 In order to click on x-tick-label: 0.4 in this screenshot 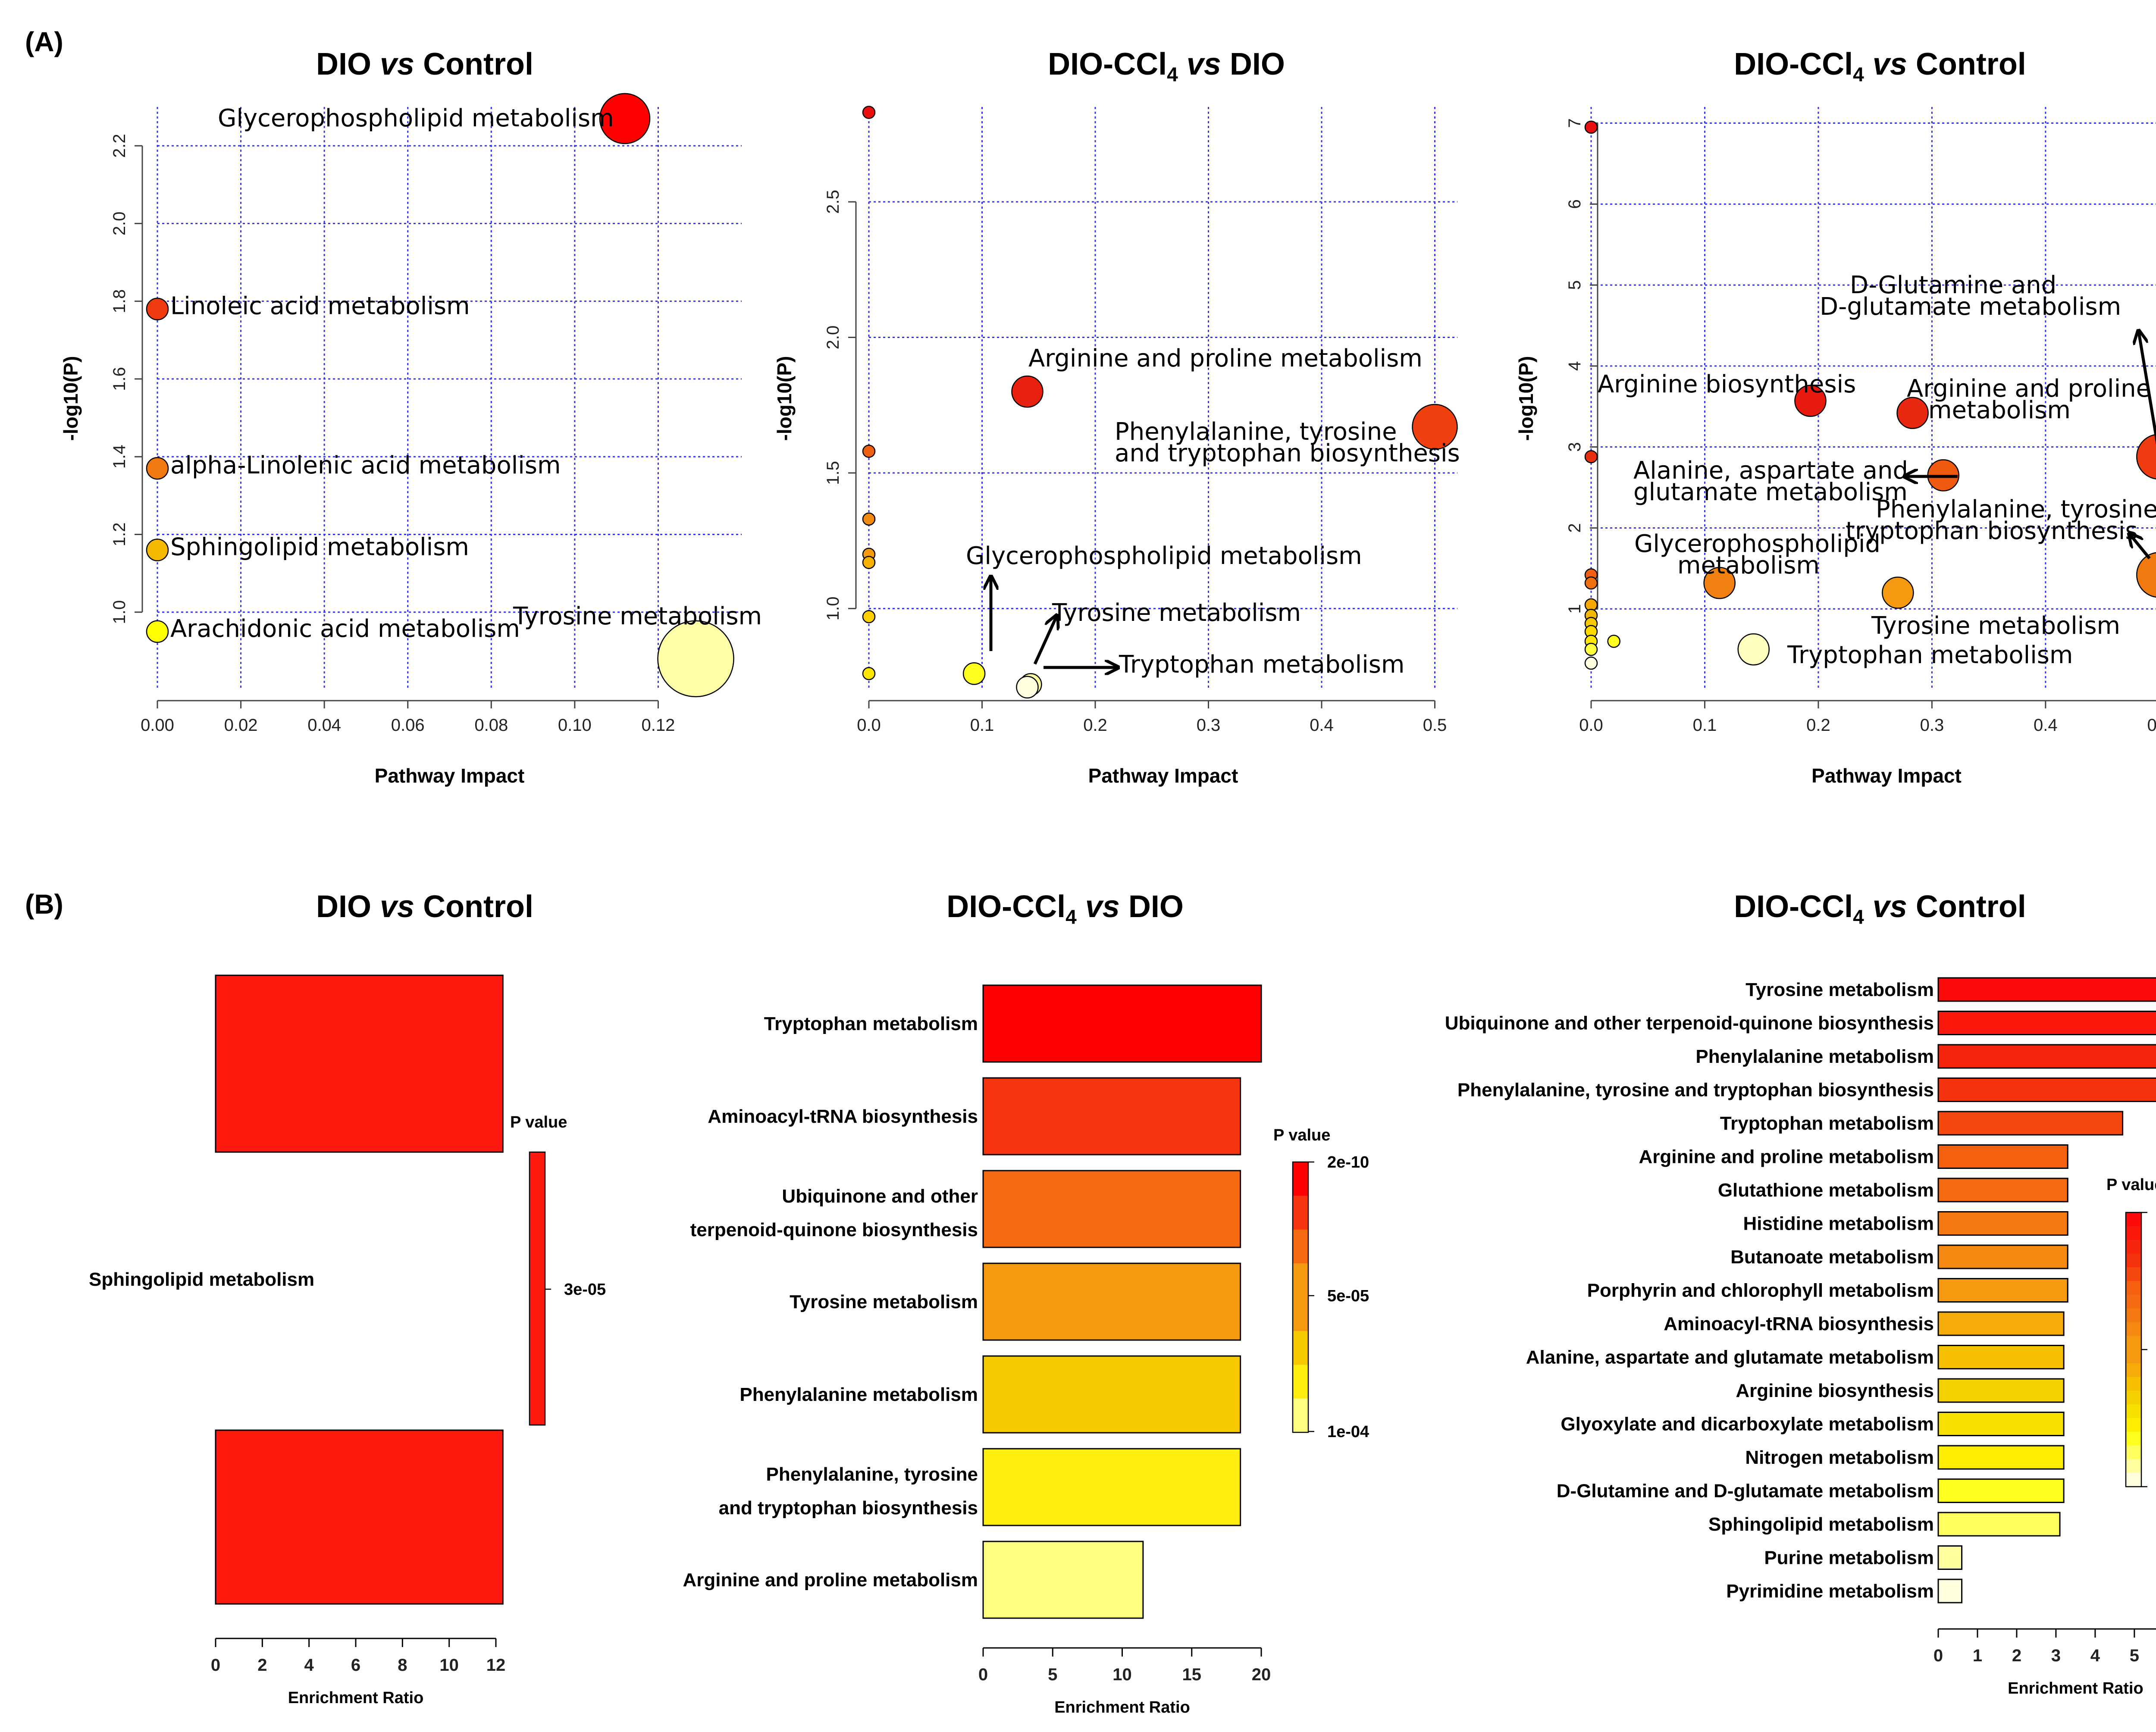, I will do `click(1322, 725)`.